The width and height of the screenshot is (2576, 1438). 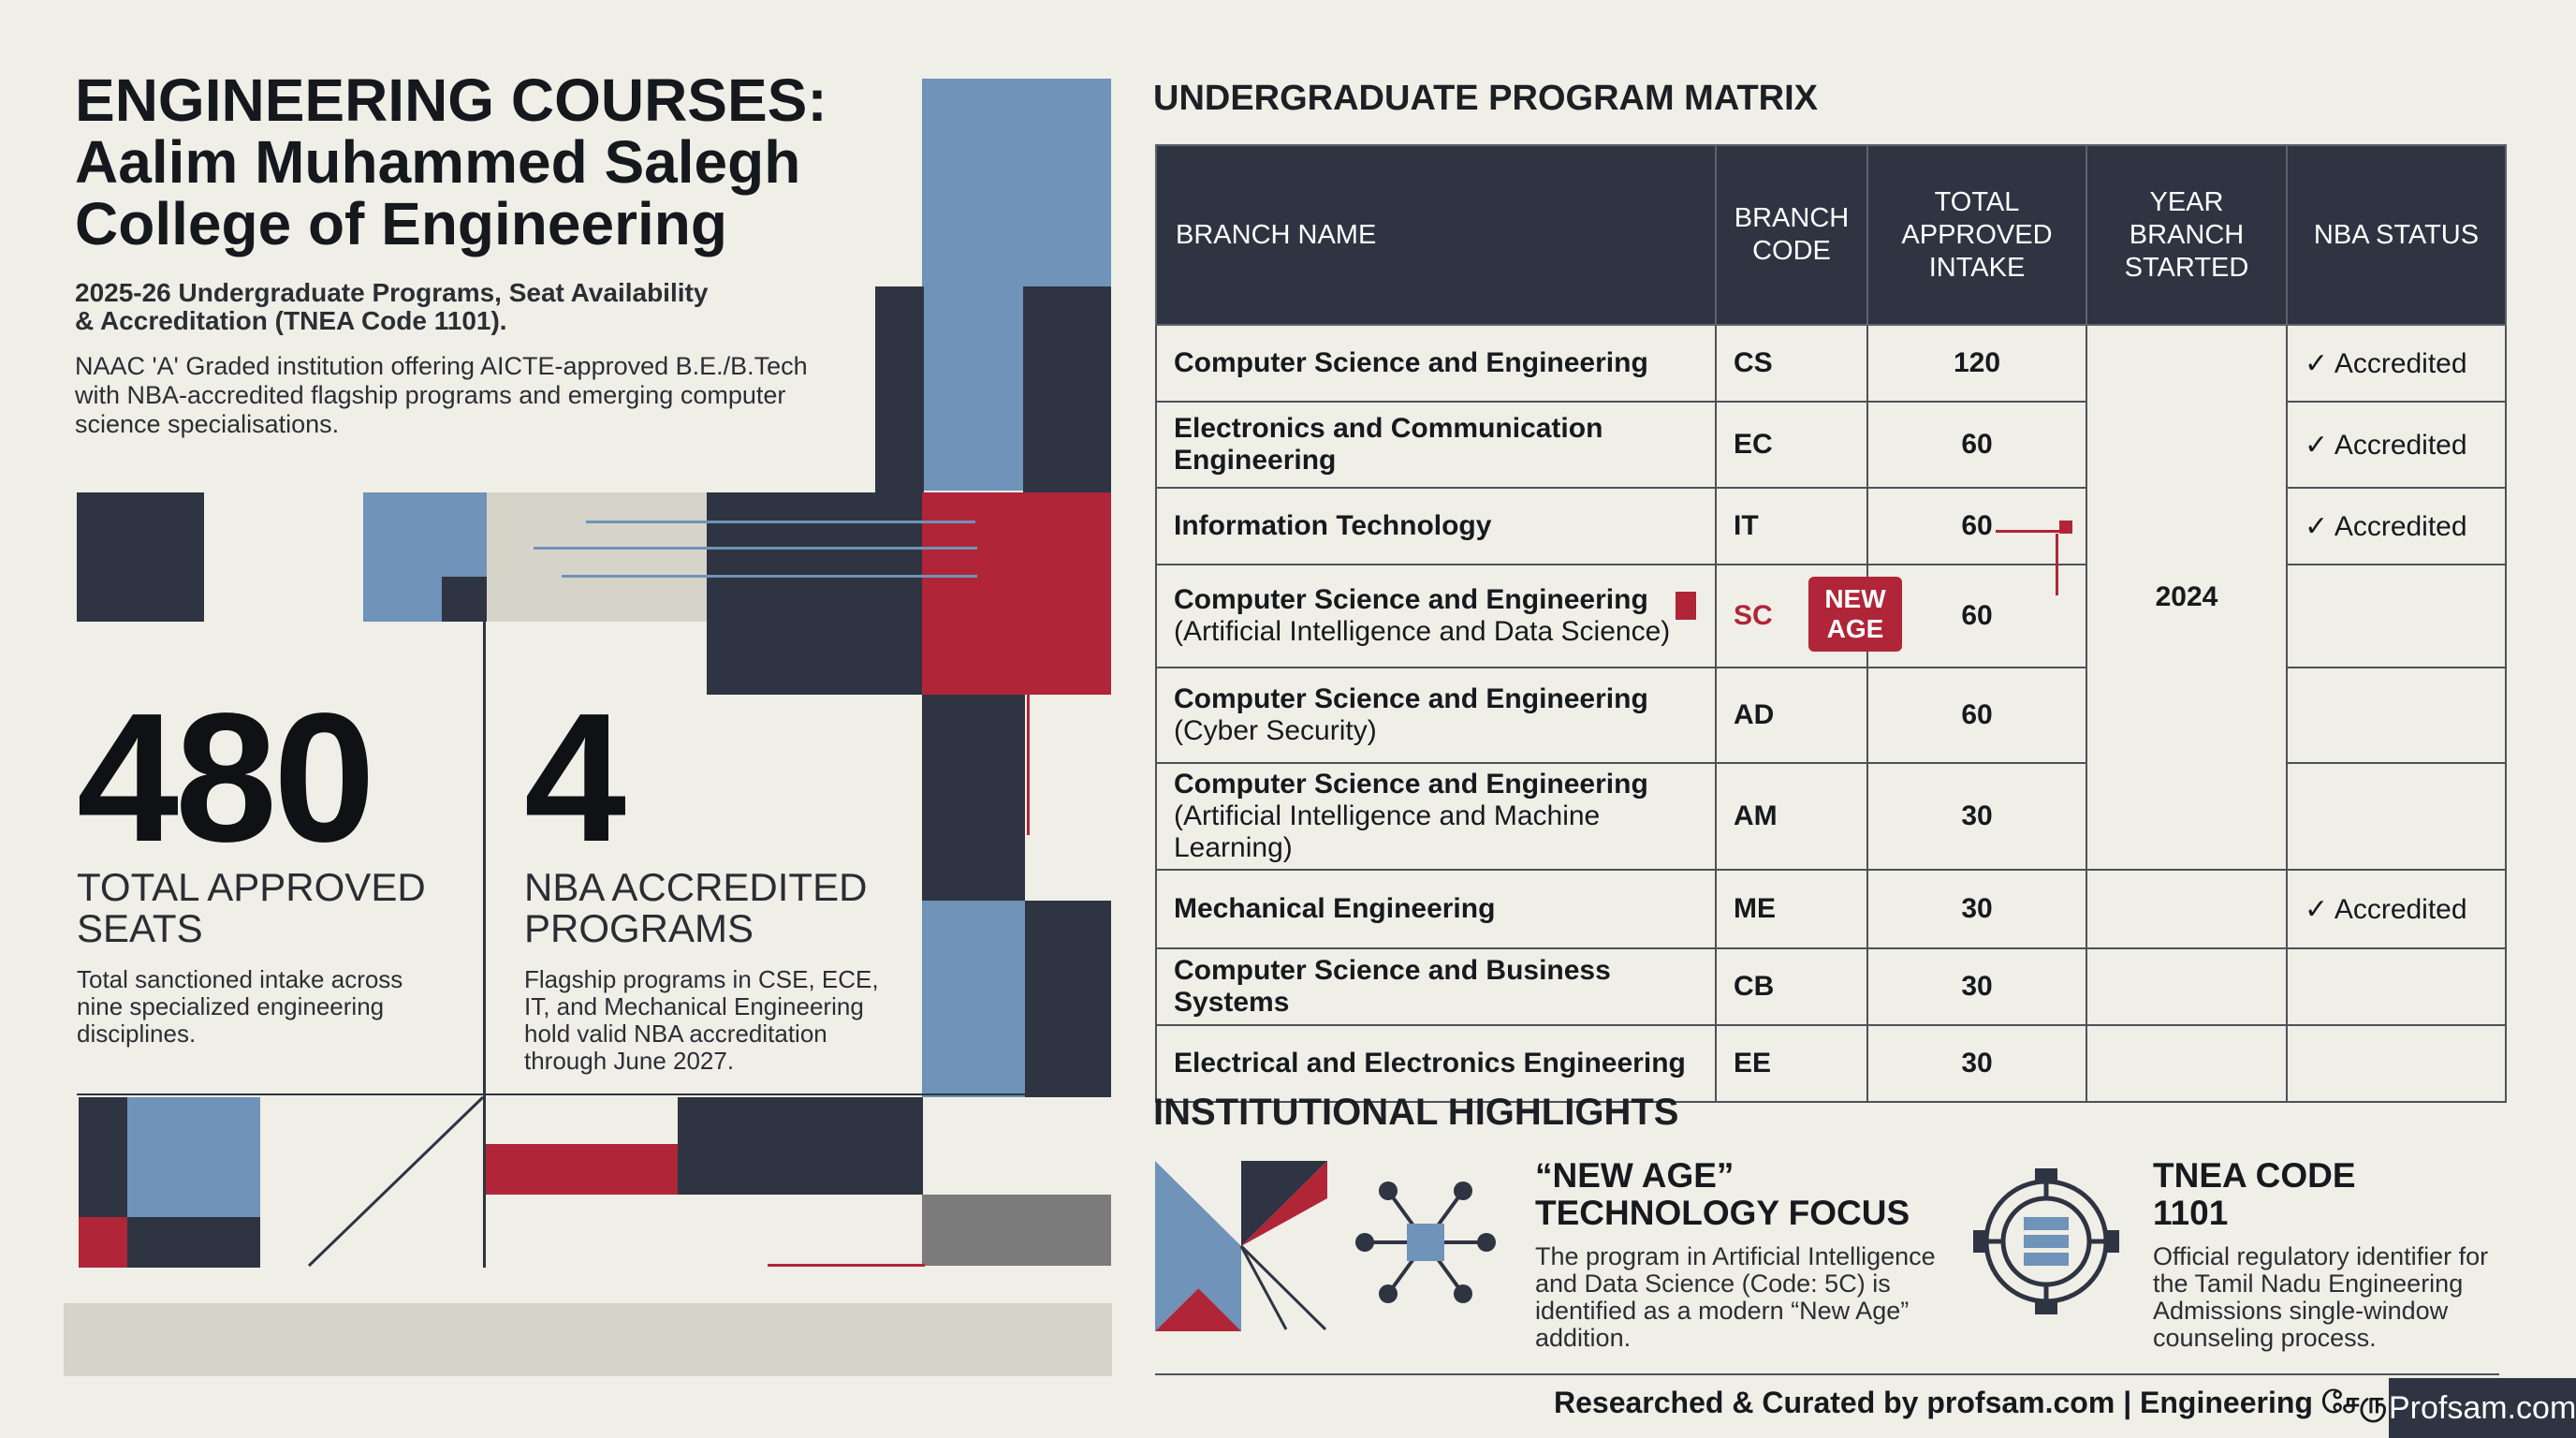 I want to click on header-year-started: YEAR BRANCH STARTED, so click(x=2187, y=235).